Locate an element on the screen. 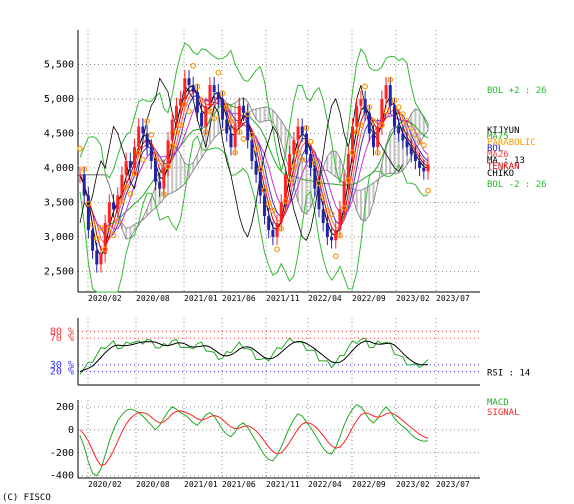  macd-x-tick-label: 2022/04 is located at coordinates (325, 484).